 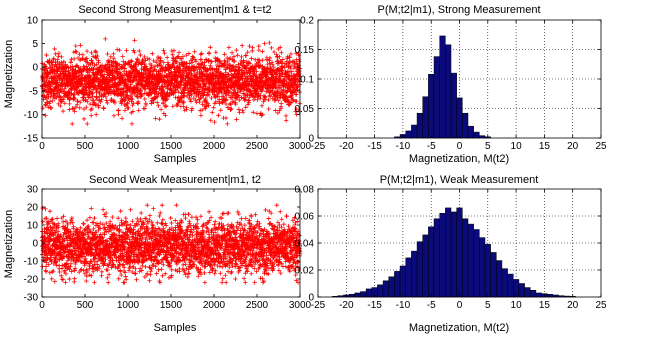 What do you see at coordinates (31, 115) in the screenshot?
I see `scatter-strong-ytick-label: -10` at bounding box center [31, 115].